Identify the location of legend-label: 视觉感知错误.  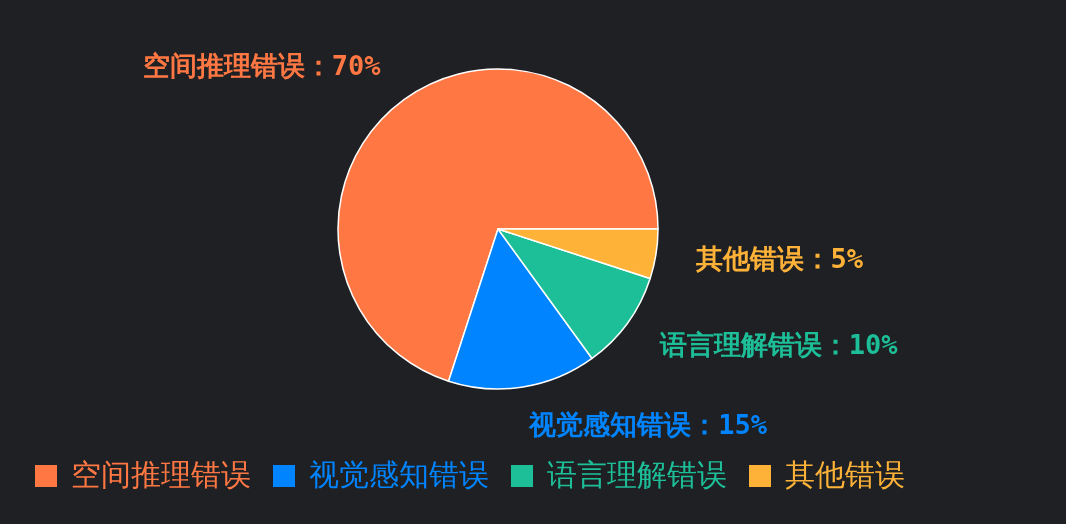
(399, 474).